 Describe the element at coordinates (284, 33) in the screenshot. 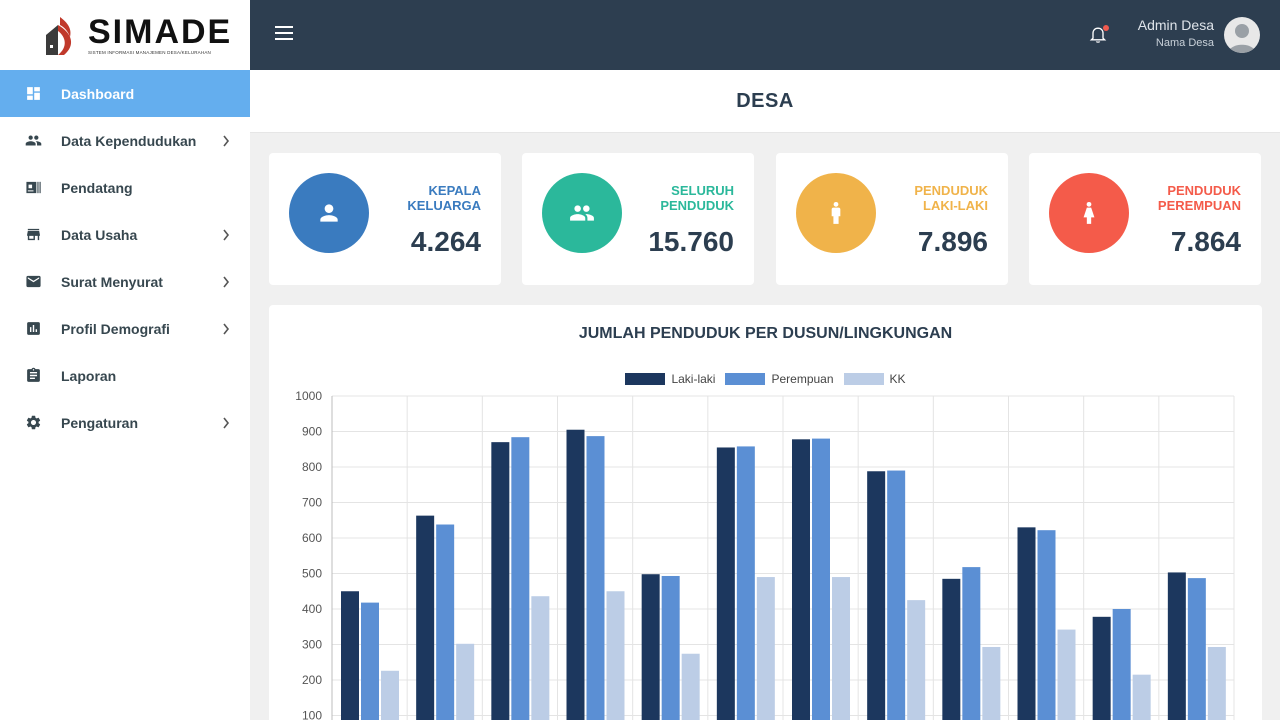

I see `hamburger-menu-icon` at that location.